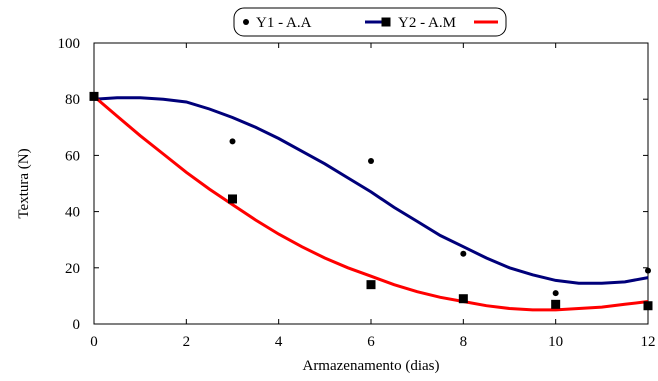  What do you see at coordinates (464, 342) in the screenshot?
I see `x-tick-label: 8` at bounding box center [464, 342].